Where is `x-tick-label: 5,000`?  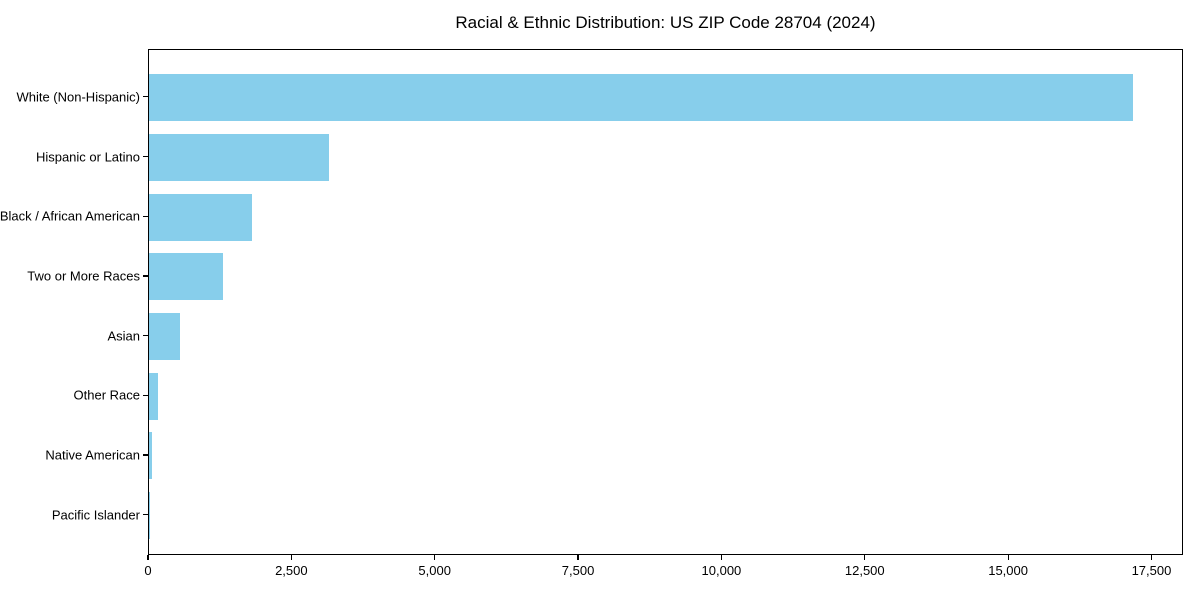
x-tick-label: 5,000 is located at coordinates (434, 570).